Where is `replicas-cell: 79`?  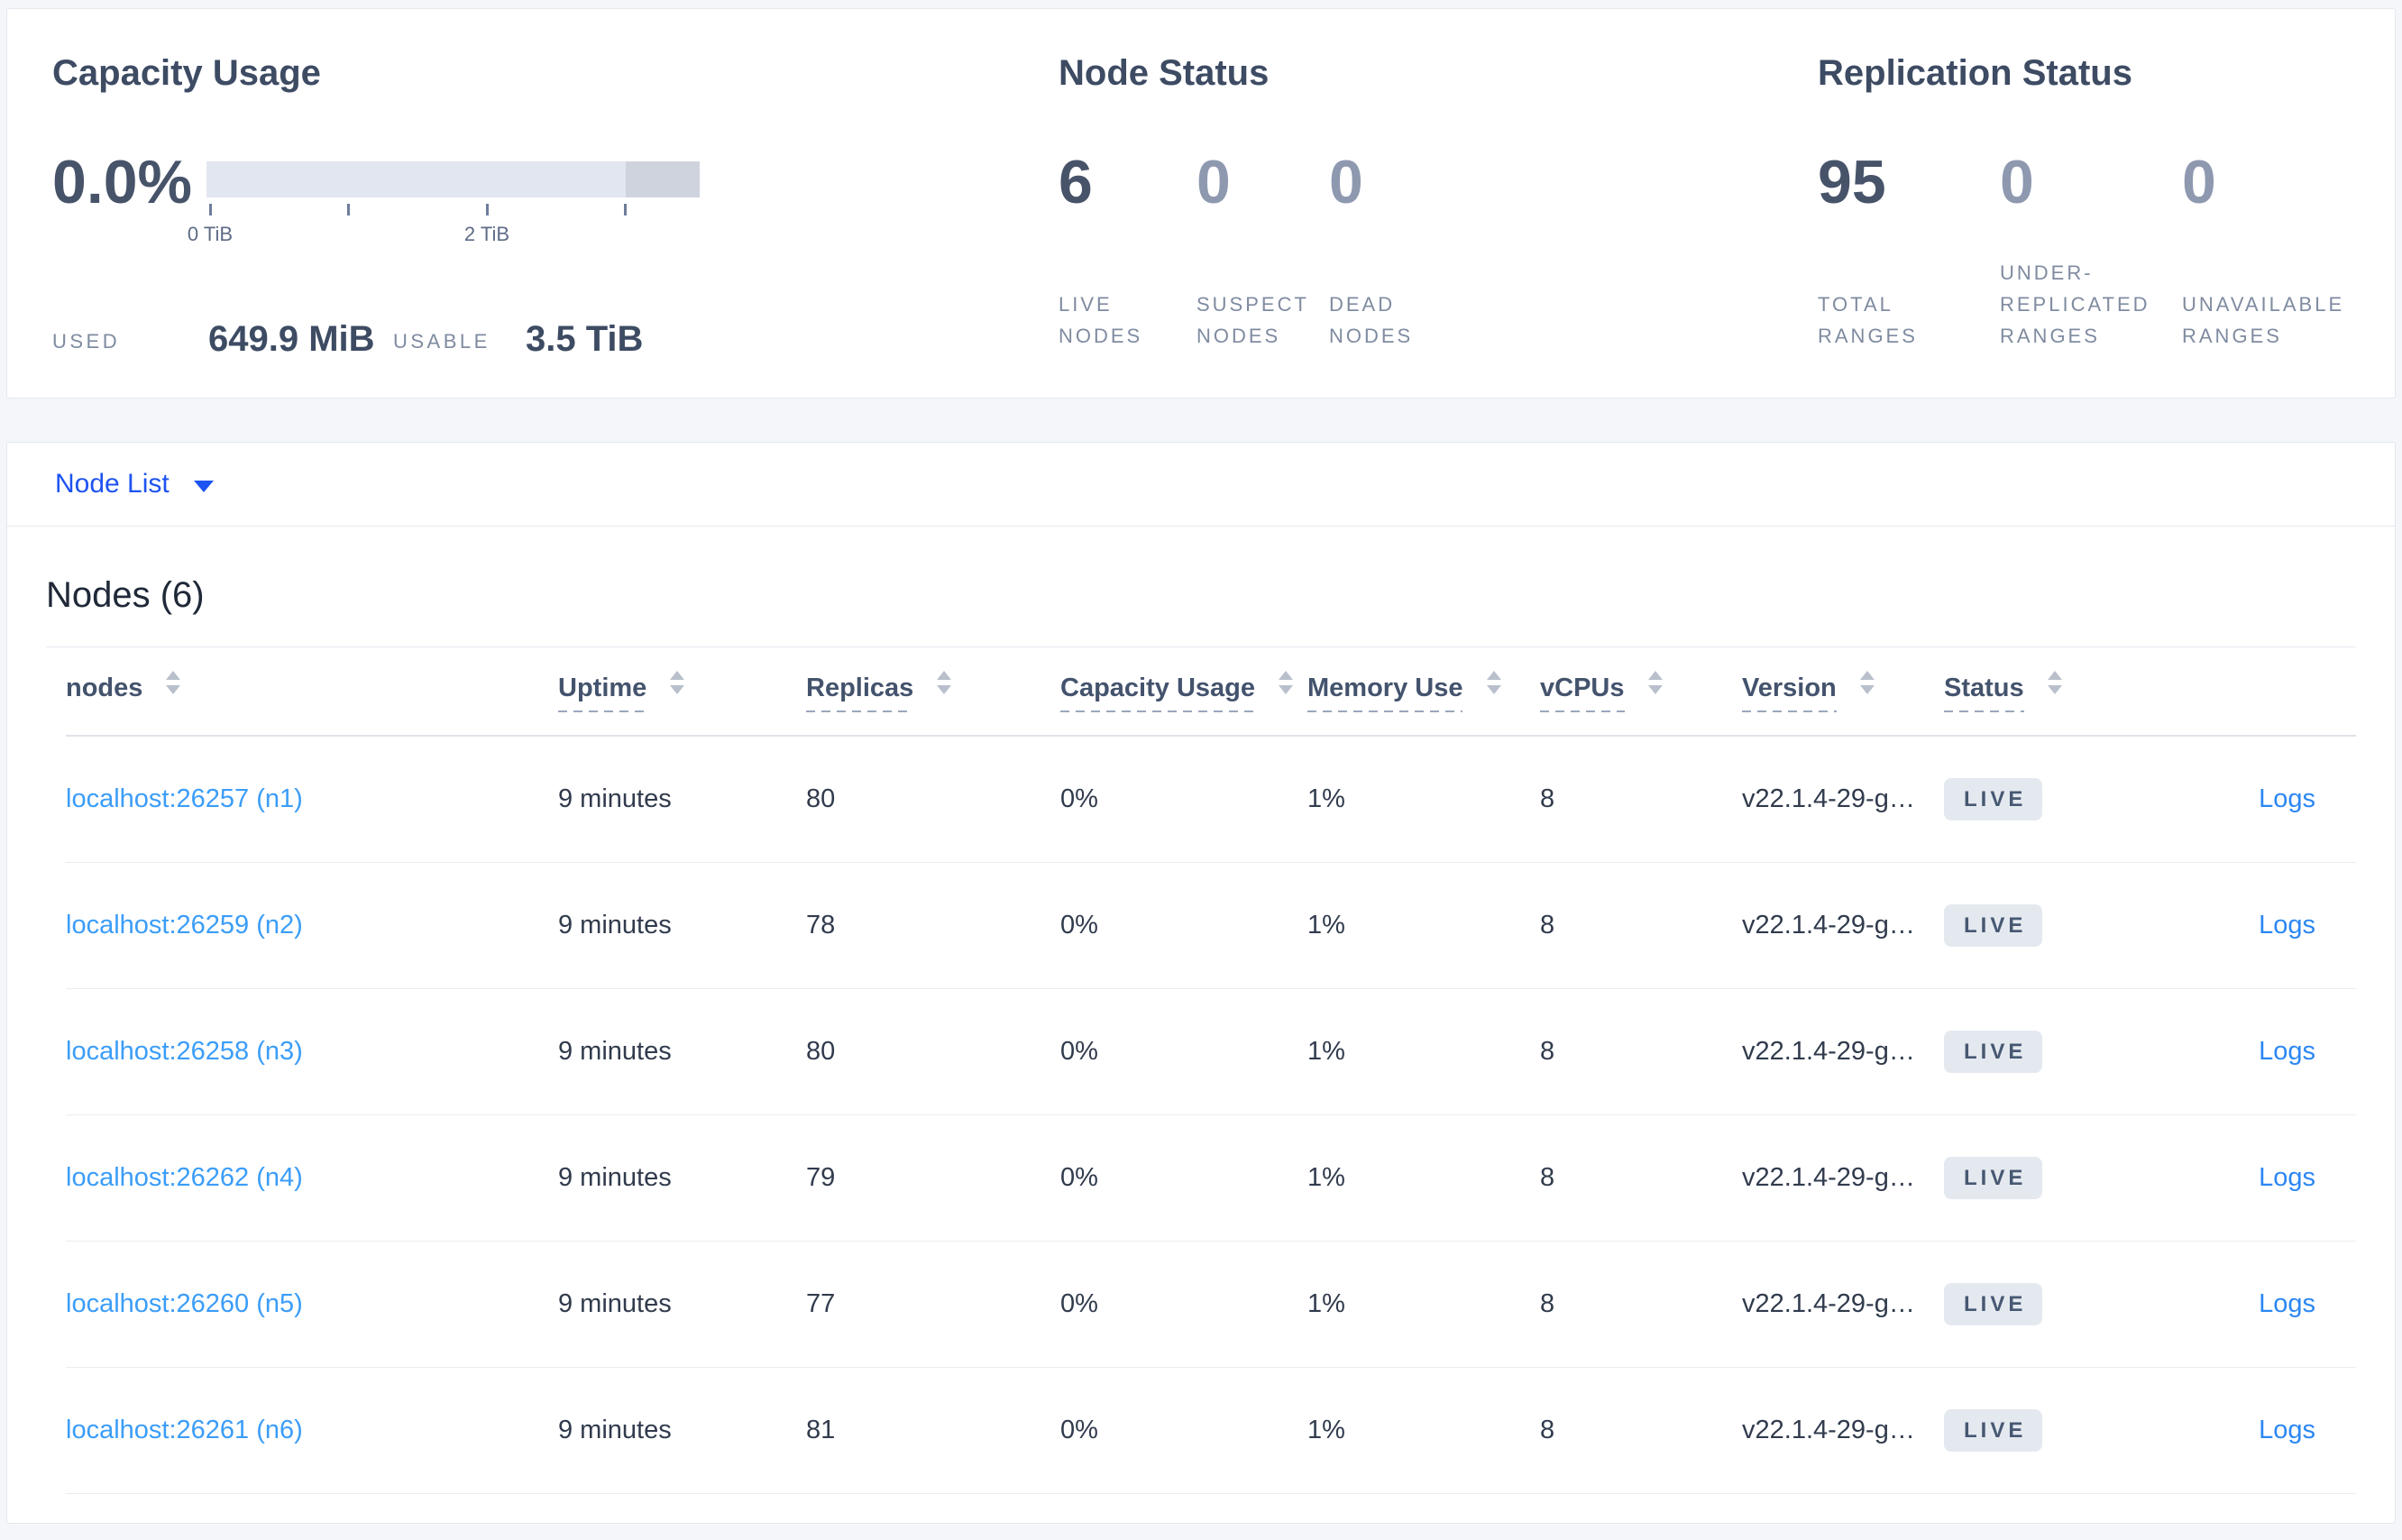
replicas-cell: 79 is located at coordinates (933, 1178).